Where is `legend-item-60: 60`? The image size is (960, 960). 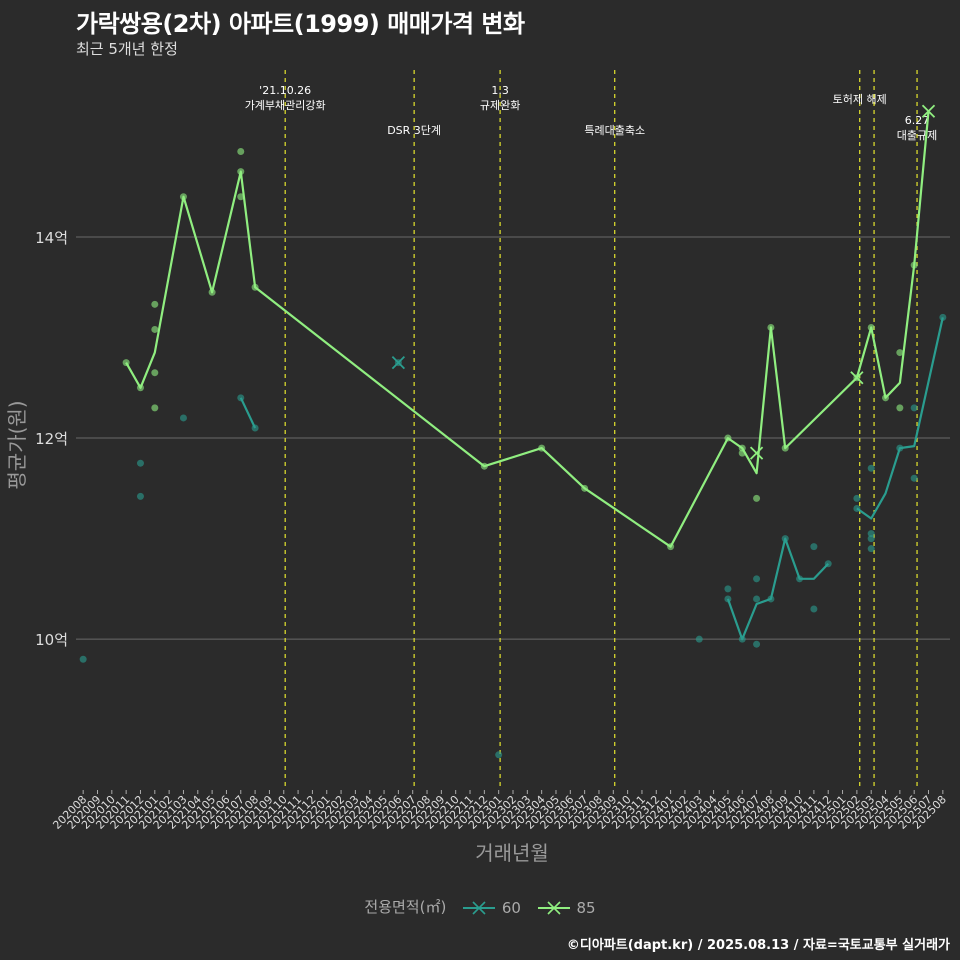 legend-item-60: 60 is located at coordinates (491, 908).